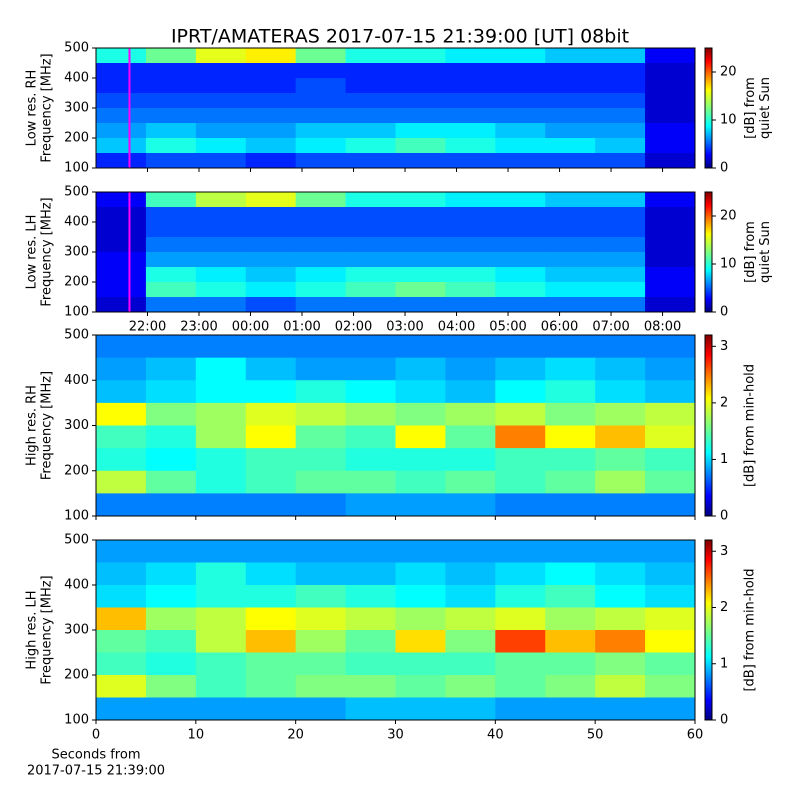 Image resolution: width=800 pixels, height=800 pixels. I want to click on x-tick-label: 50, so click(595, 735).